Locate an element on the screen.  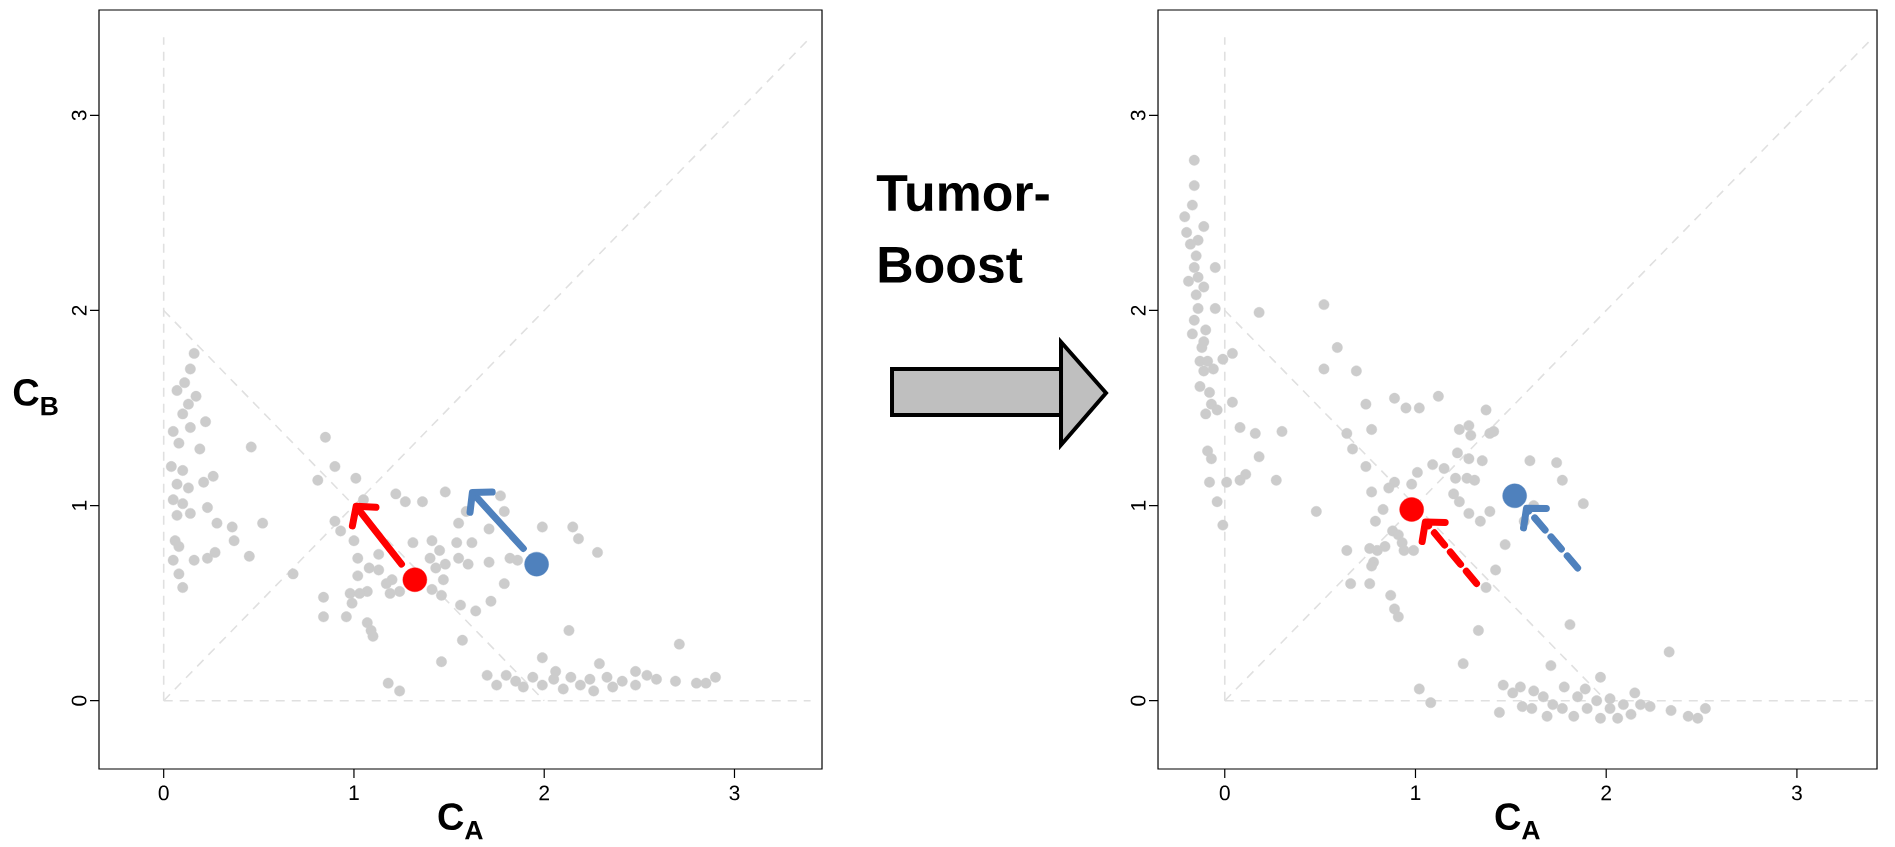
text: C$_{B}$ is located at coordinates (35, 397).